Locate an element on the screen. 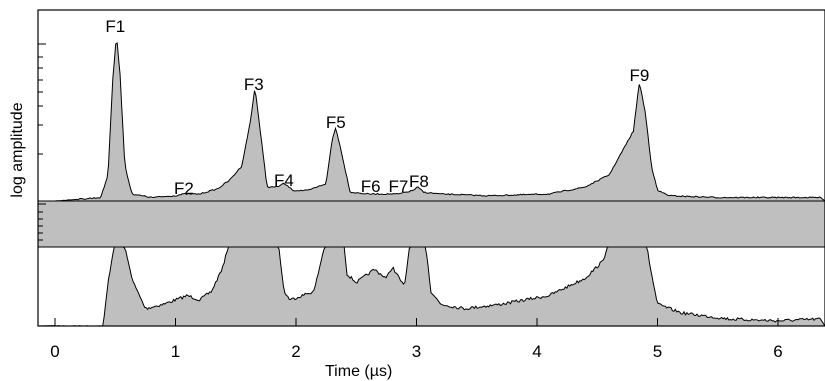 Image resolution: width=825 pixels, height=381 pixels. peak-label: F2 is located at coordinates (184, 188).